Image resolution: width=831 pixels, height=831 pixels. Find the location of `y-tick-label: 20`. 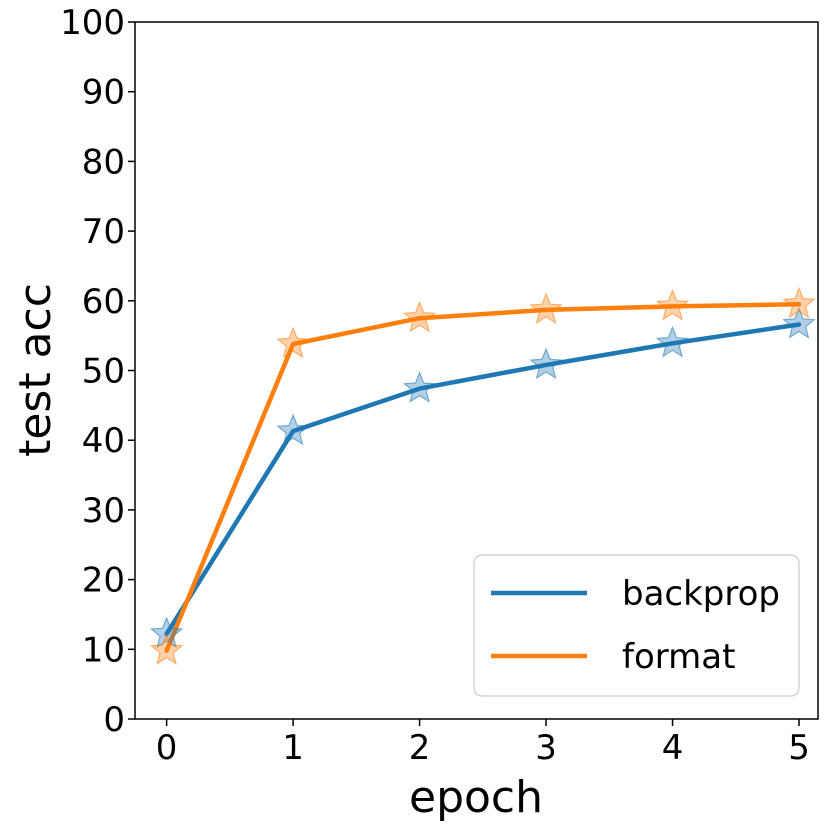

y-tick-label: 20 is located at coordinates (103, 581).